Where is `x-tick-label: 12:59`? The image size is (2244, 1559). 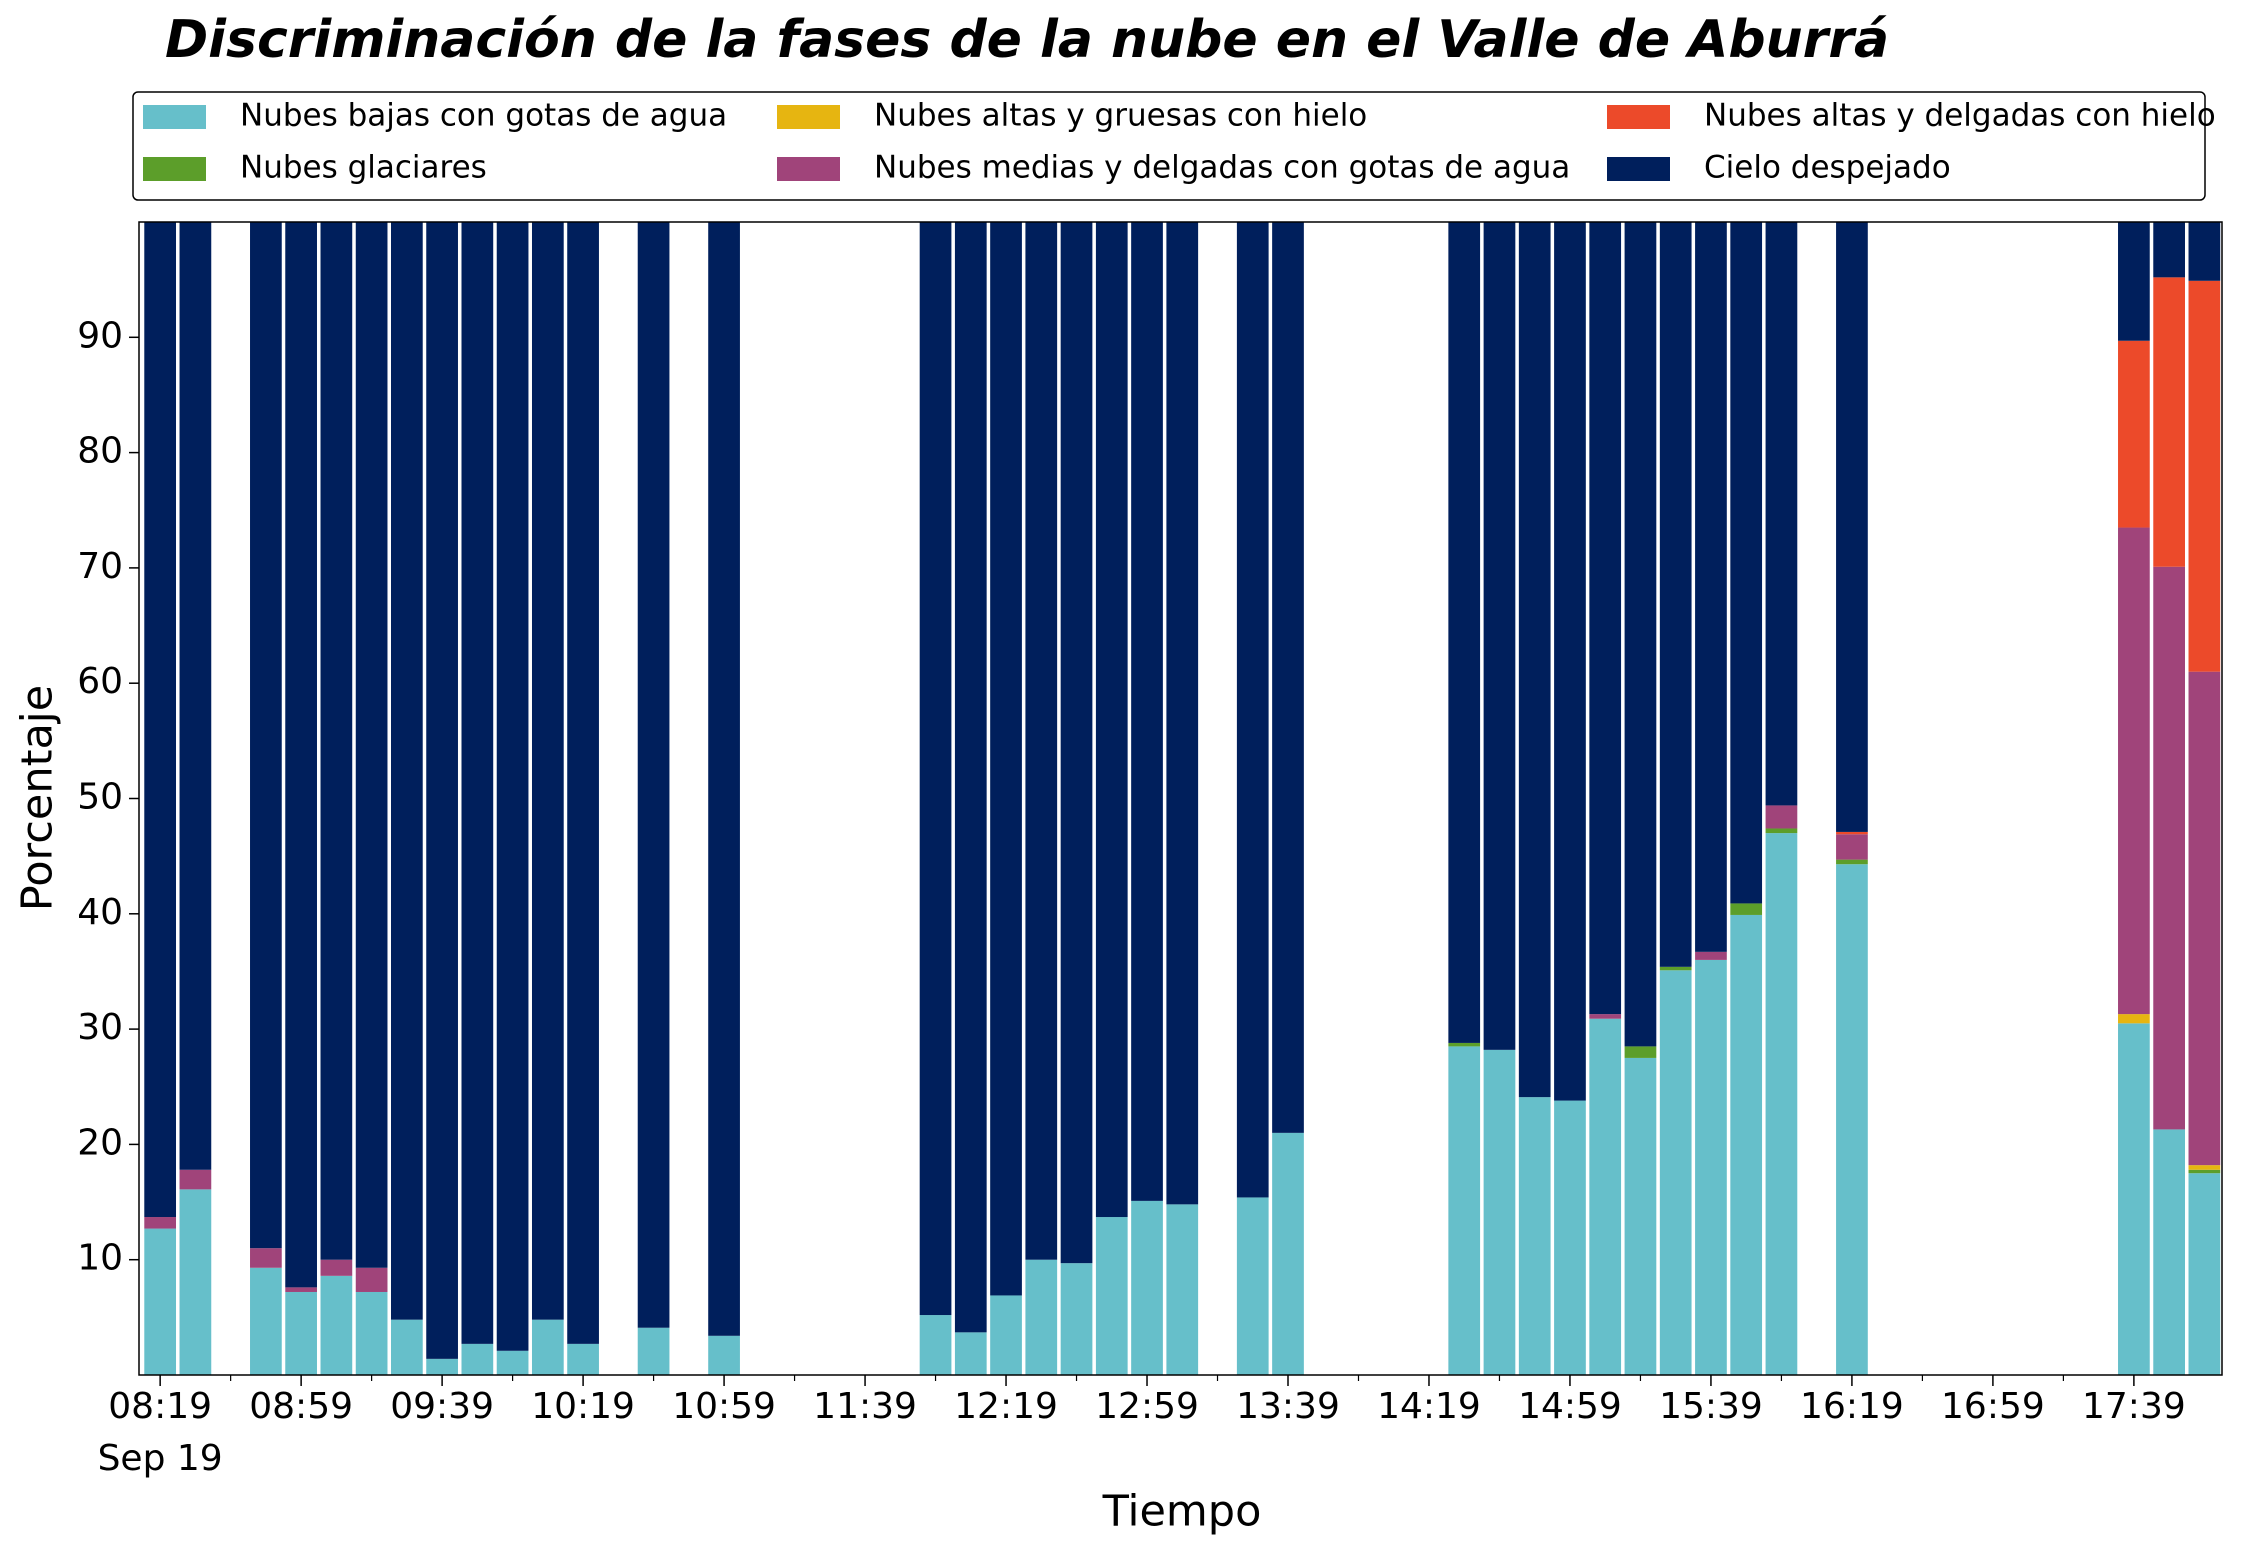 x-tick-label: 12:59 is located at coordinates (1147, 1406).